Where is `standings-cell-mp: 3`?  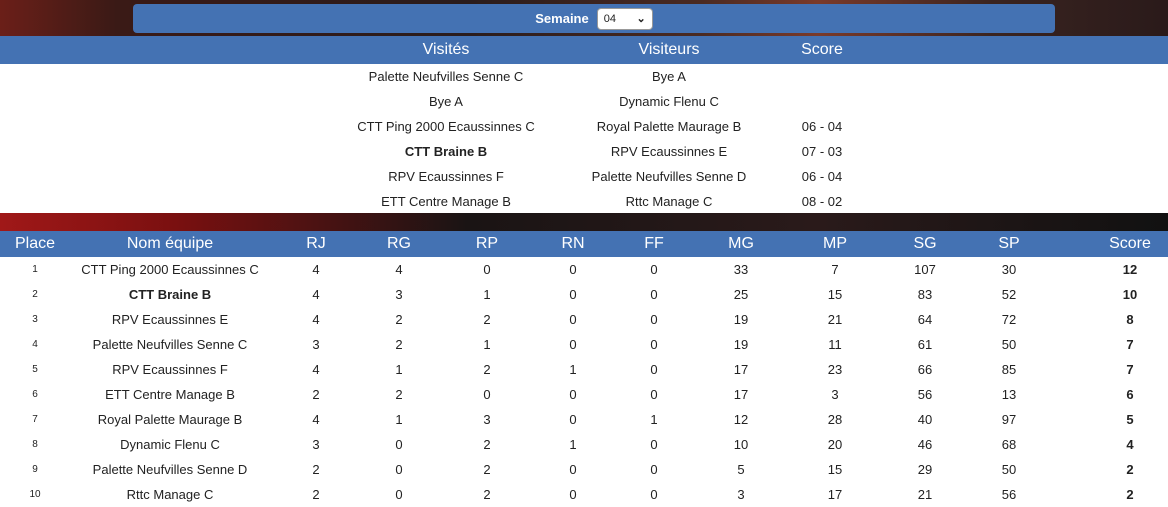
standings-cell-mp: 3 is located at coordinates (835, 394).